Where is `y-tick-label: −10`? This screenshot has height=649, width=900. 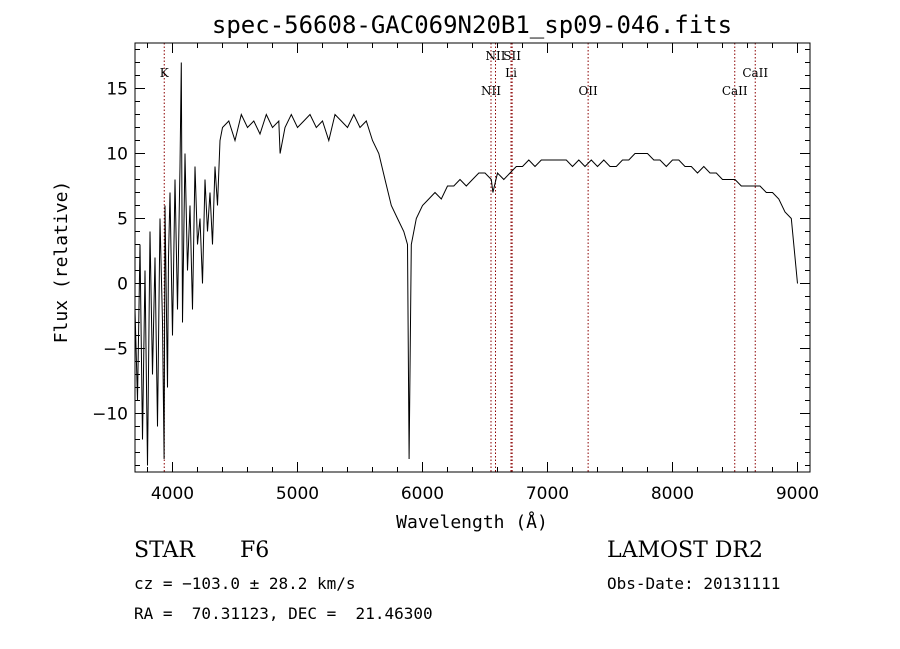 y-tick-label: −10 is located at coordinates (110, 415).